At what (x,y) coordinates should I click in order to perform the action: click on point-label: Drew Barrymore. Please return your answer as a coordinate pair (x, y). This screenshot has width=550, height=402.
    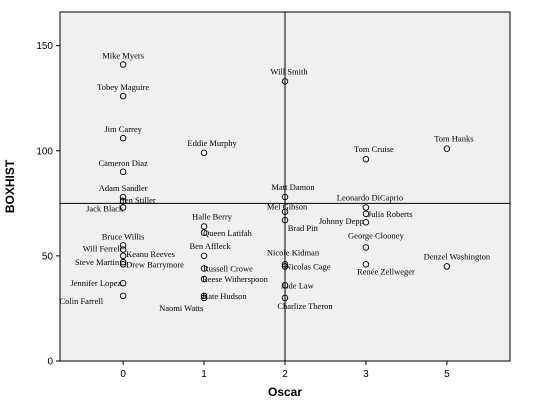
    Looking at the image, I should click on (155, 264).